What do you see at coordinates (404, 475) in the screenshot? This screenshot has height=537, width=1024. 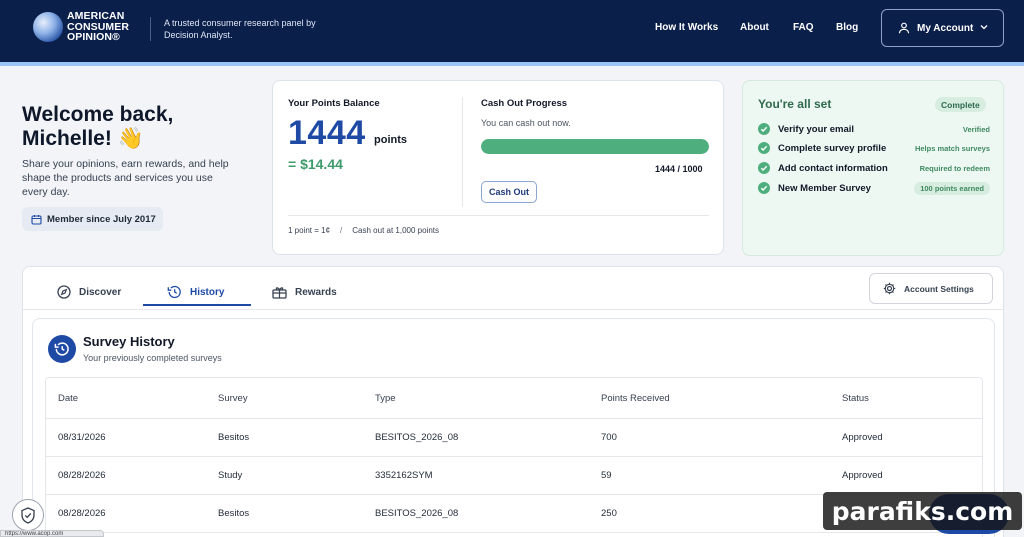 I see `cell-type: 3352162SYM` at bounding box center [404, 475].